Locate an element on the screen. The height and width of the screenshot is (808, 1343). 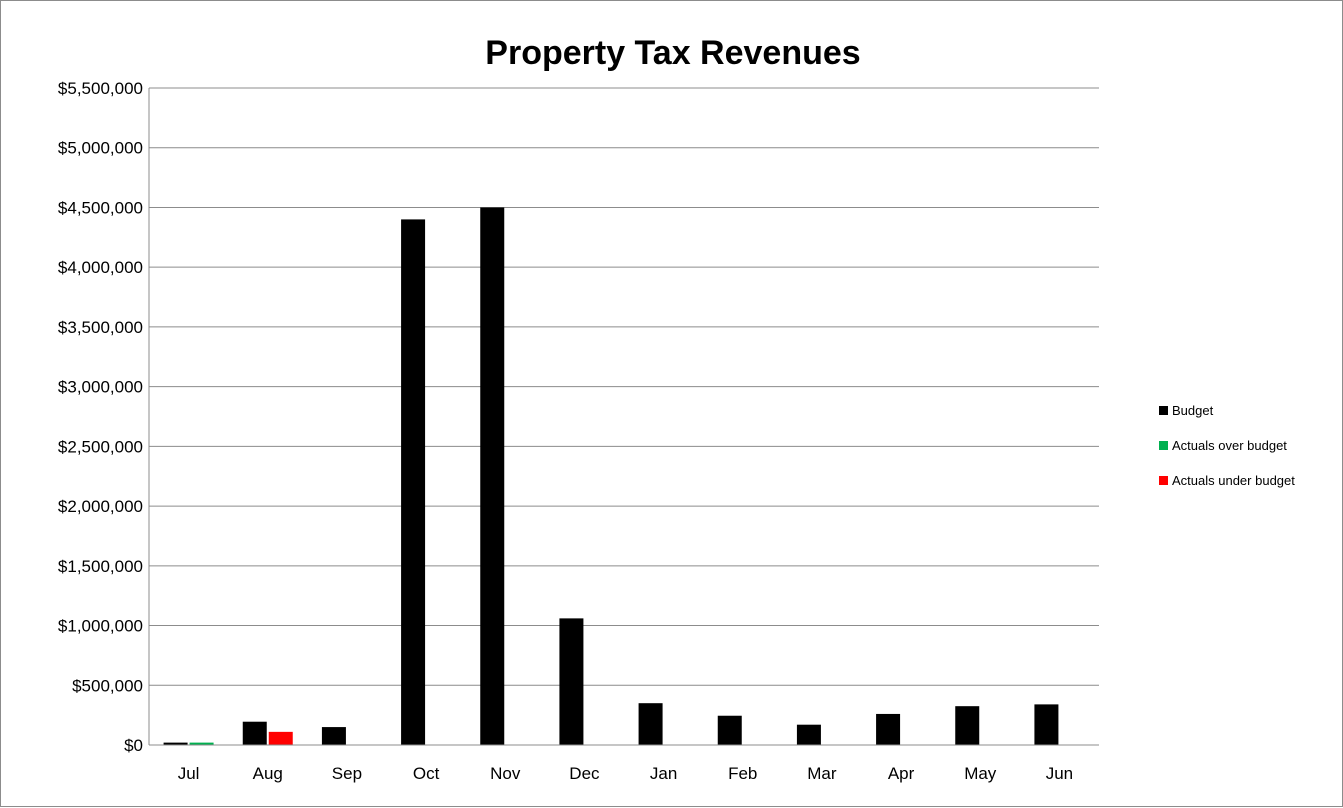
y-tick-label: $1,500,000 is located at coordinates (100, 566).